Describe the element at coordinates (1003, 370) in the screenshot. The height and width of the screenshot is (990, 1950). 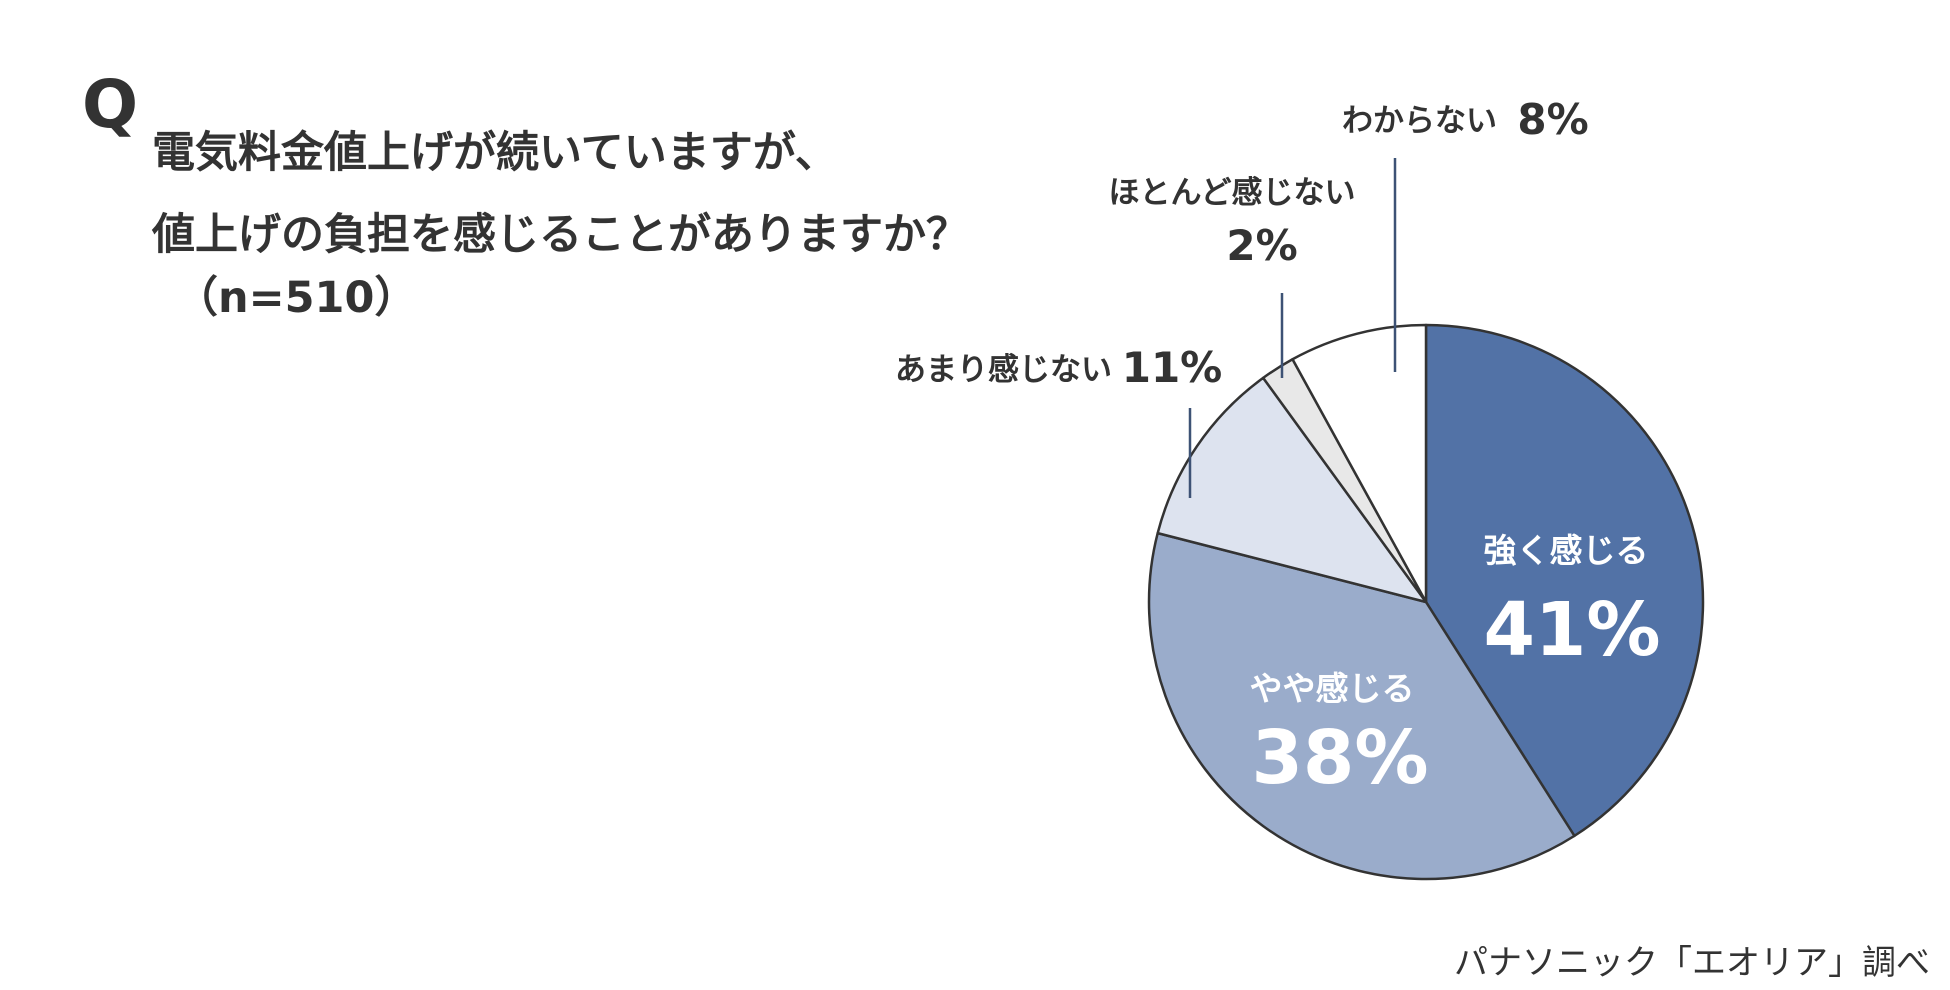
I see `data-label-not-much-name: あまり感じない` at that location.